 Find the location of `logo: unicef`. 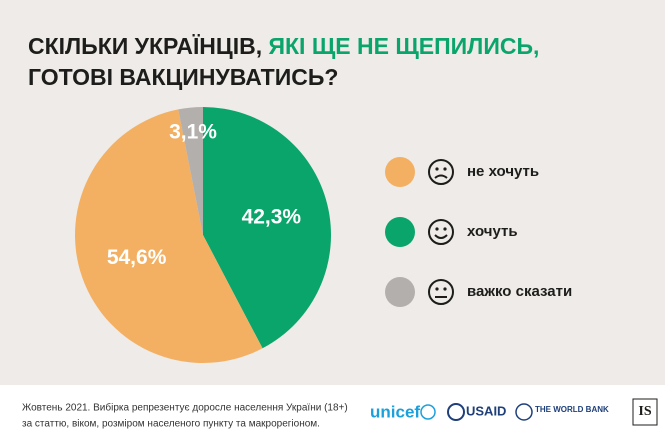

logo: unicef is located at coordinates (395, 411).